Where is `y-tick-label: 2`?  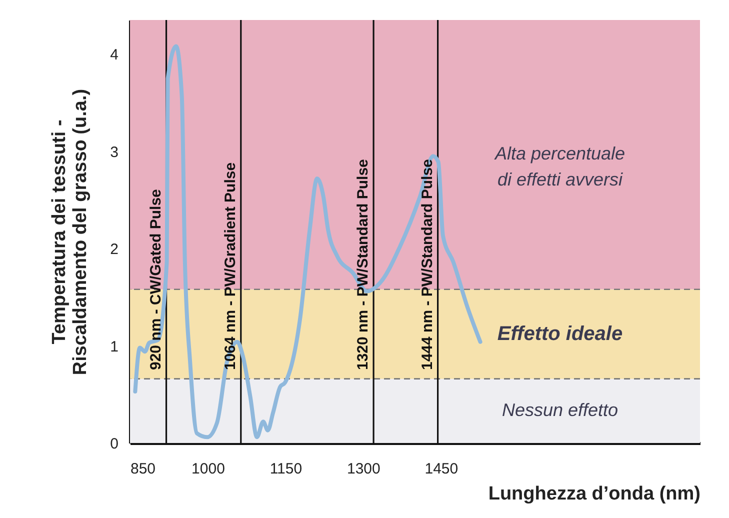 y-tick-label: 2 is located at coordinates (114, 249).